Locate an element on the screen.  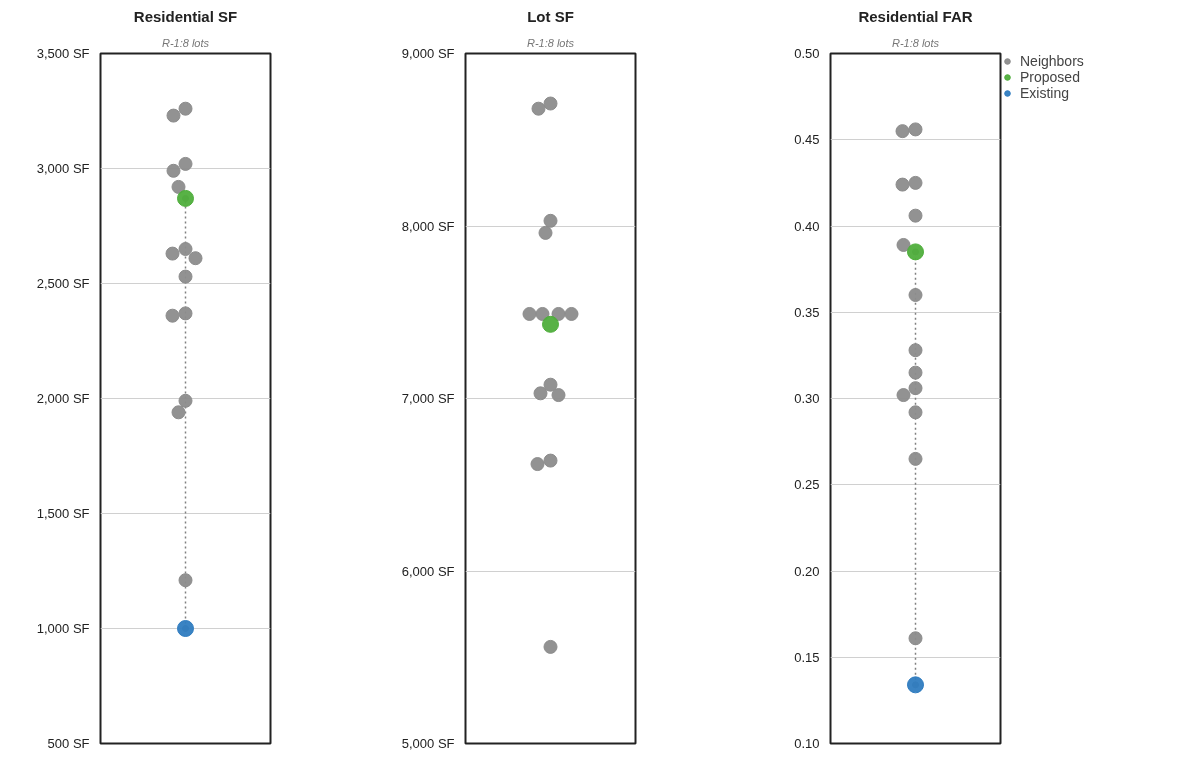
y-tick-label: 0.45 is located at coordinates (807, 140).